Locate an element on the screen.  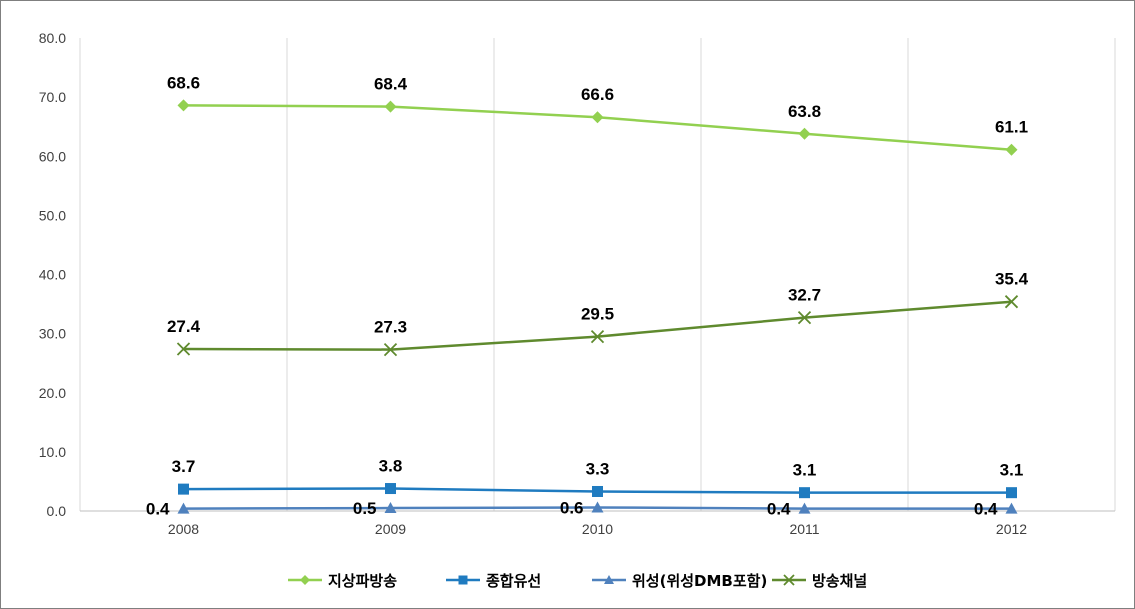
data-label: 0.5 is located at coordinates (365, 508).